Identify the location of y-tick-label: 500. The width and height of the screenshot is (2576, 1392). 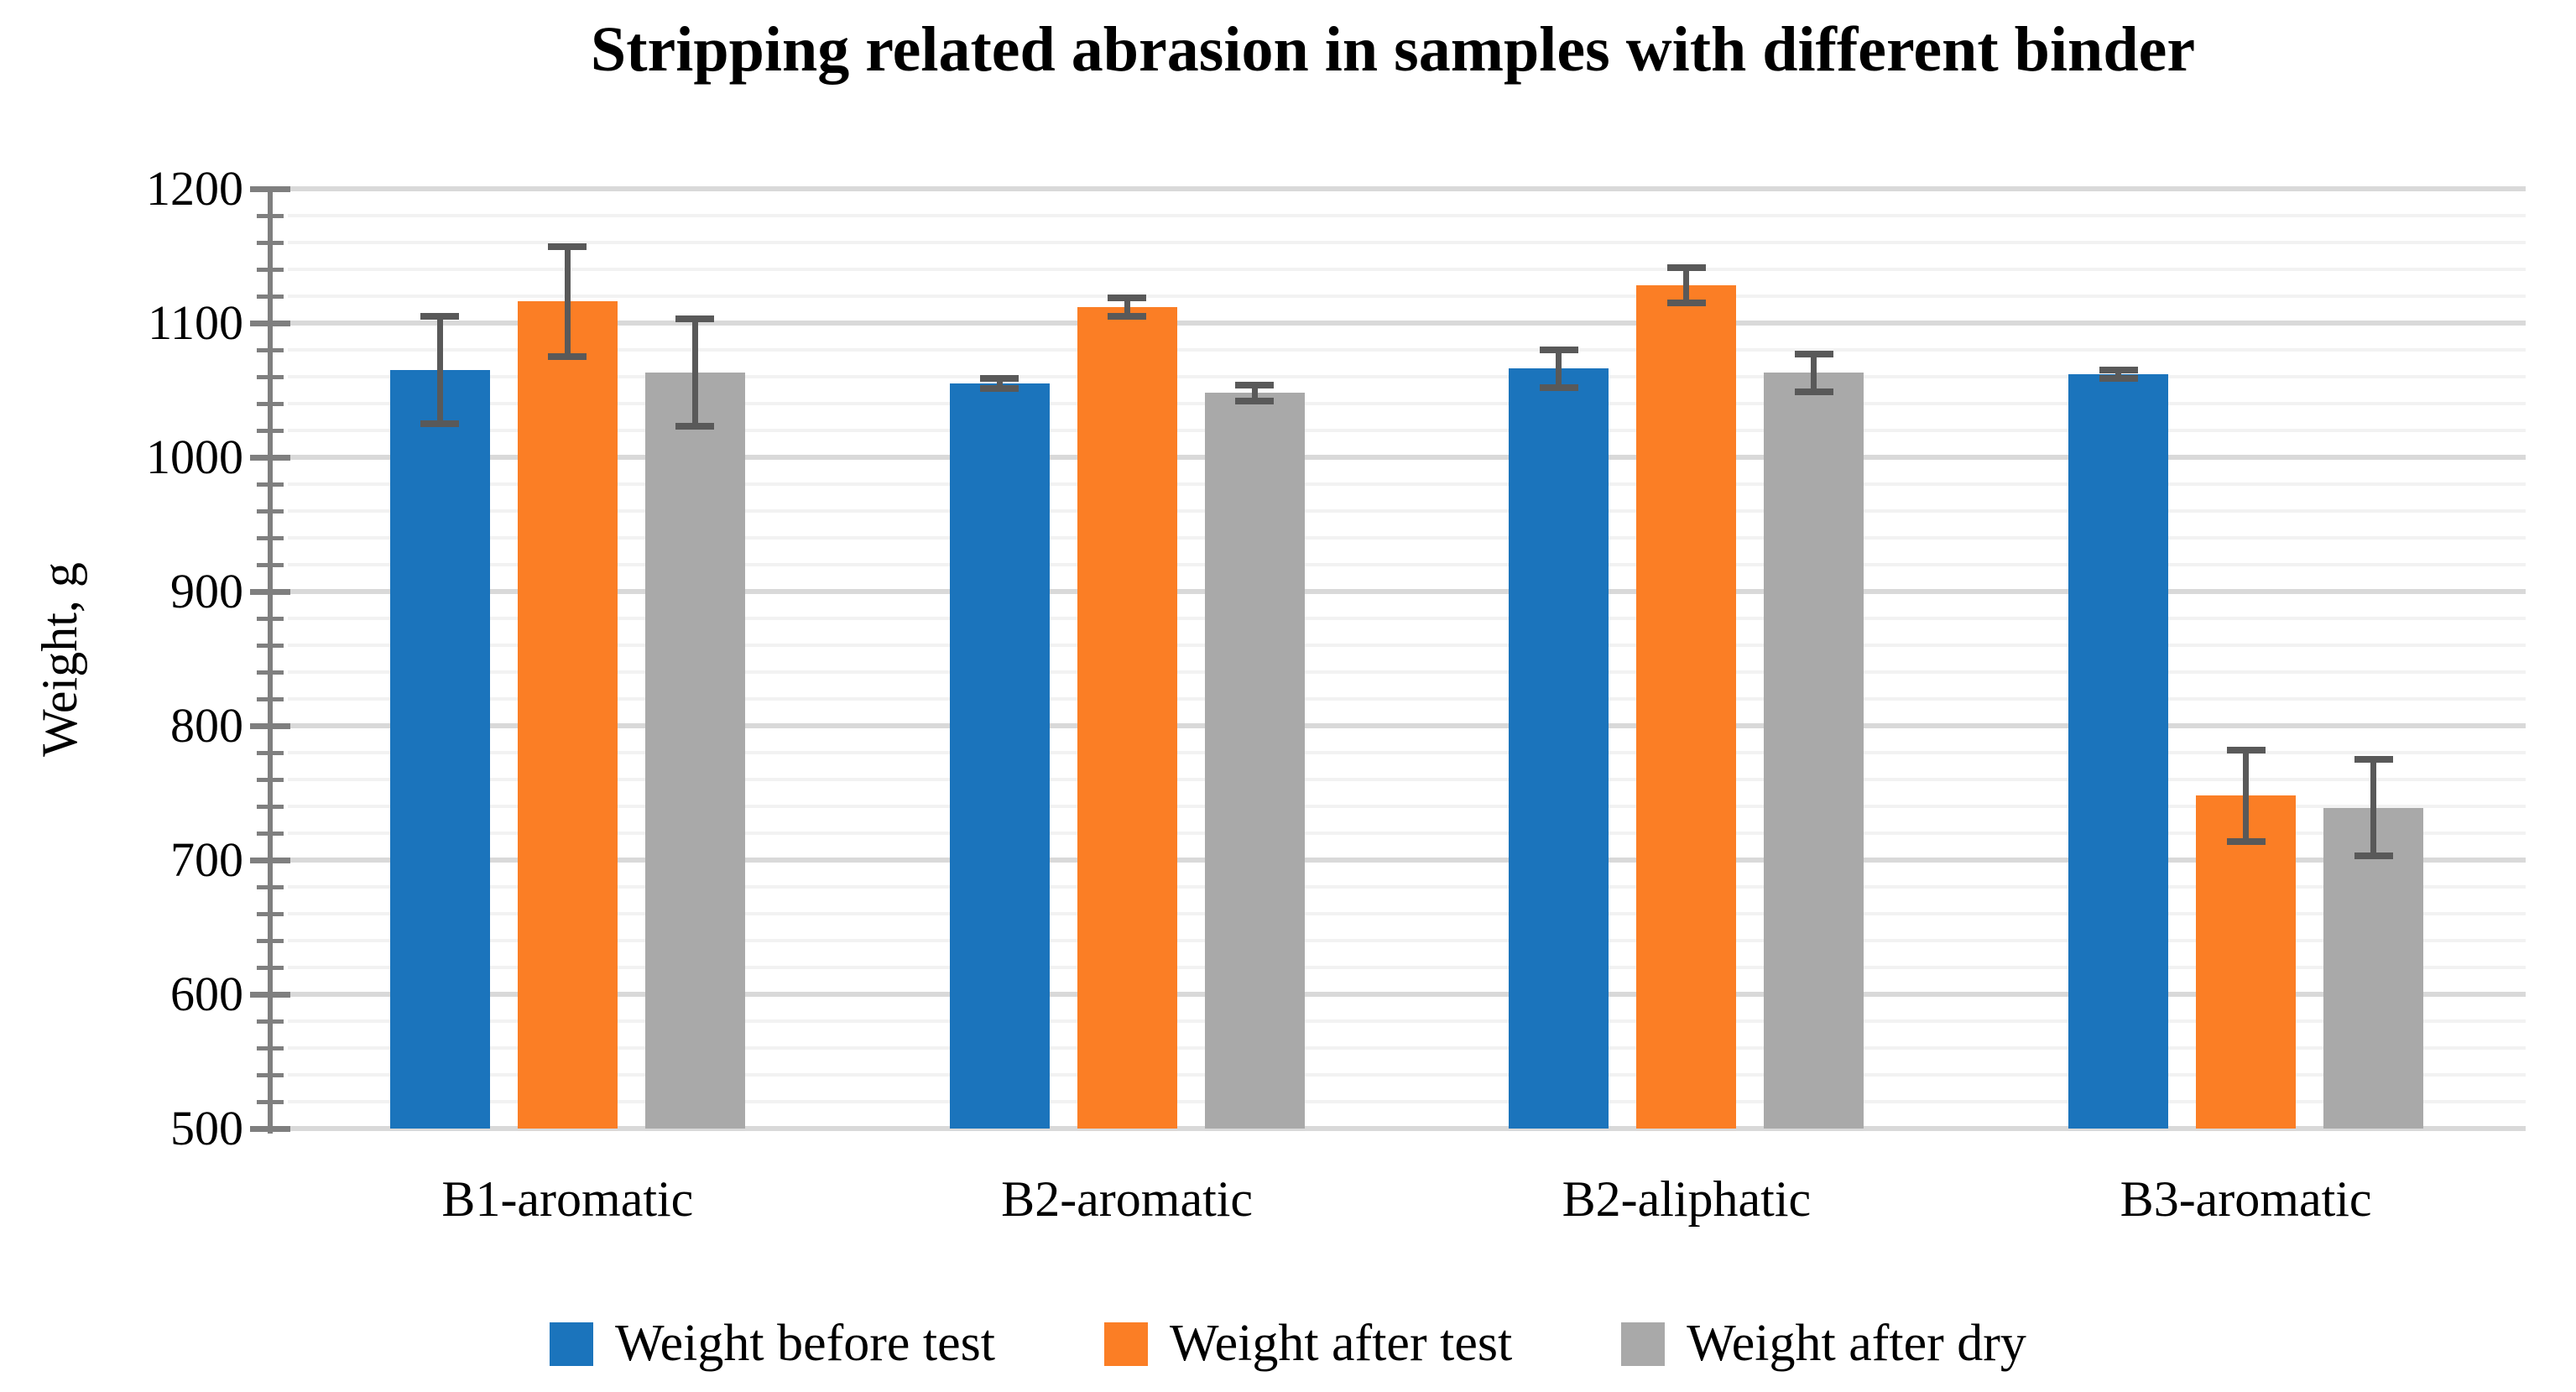
(206, 1128).